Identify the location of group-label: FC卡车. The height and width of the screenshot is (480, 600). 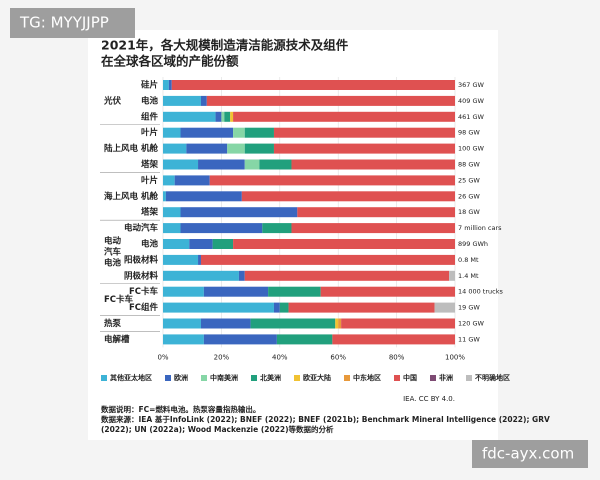
(119, 299).